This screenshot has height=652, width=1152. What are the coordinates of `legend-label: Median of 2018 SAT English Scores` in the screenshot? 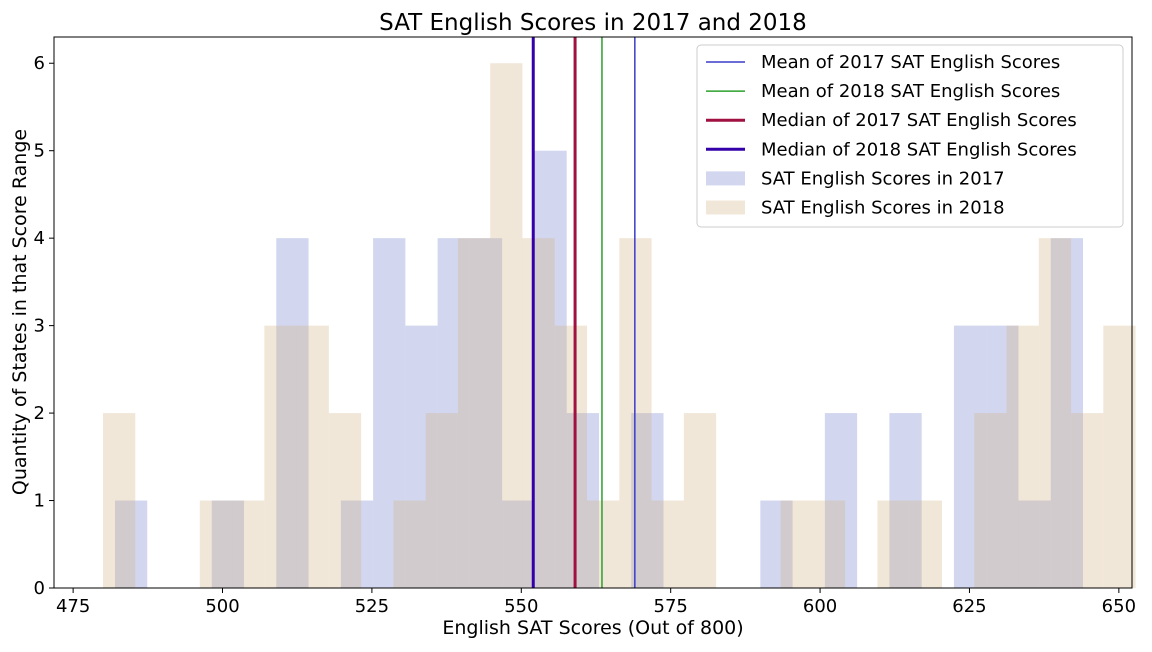 It's located at (919, 149).